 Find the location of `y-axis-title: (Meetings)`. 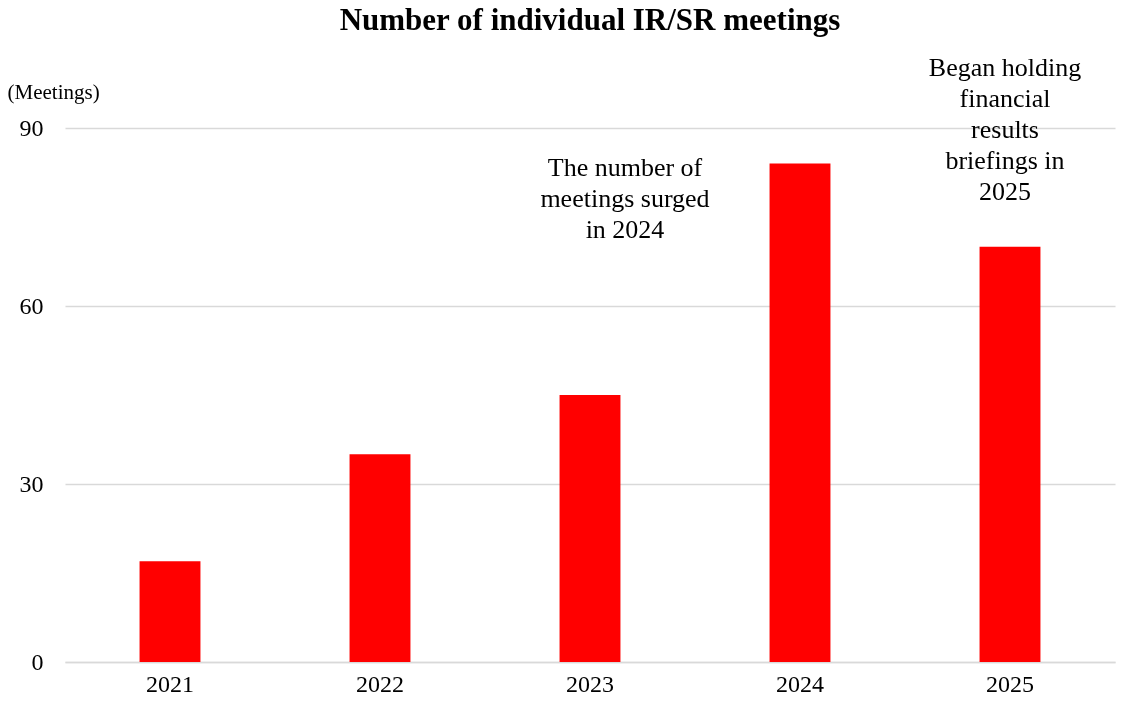

y-axis-title: (Meetings) is located at coordinates (53, 91).